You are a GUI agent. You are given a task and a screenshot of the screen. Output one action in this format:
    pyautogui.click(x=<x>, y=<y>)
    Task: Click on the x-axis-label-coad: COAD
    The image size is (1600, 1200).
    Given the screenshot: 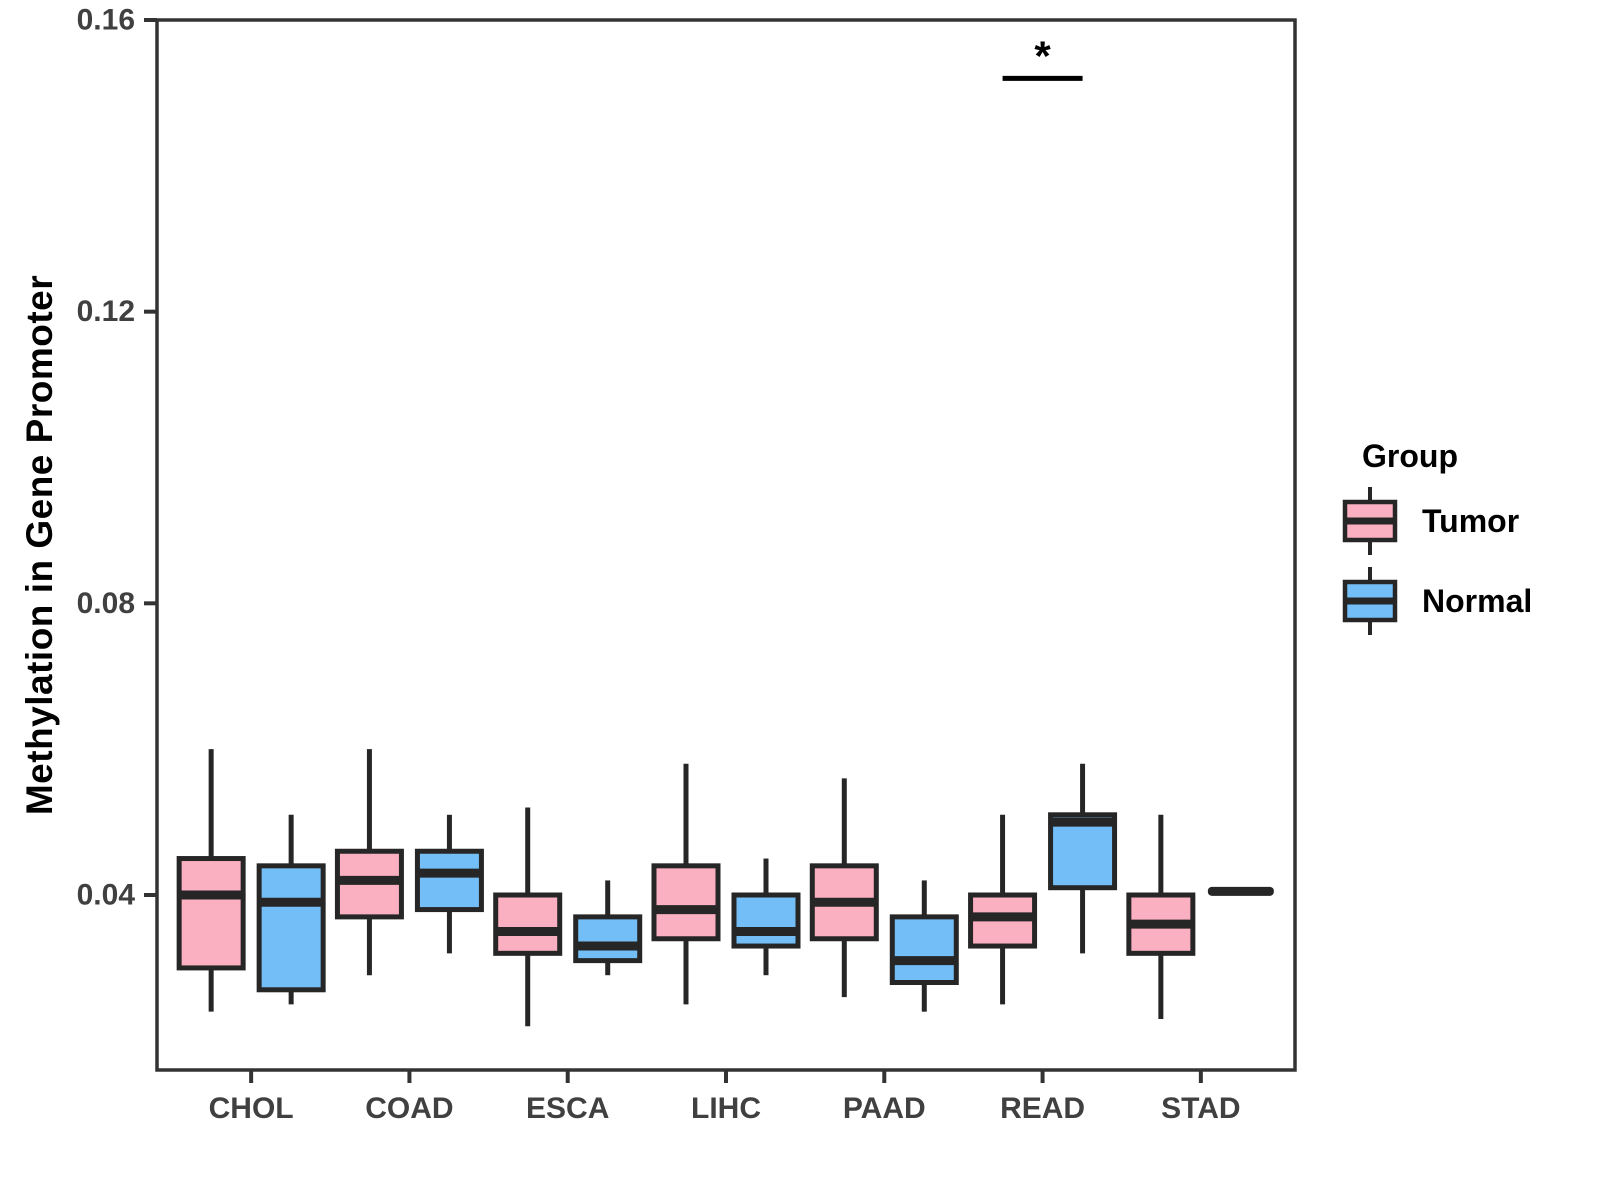 What is the action you would take?
    pyautogui.click(x=409, y=1108)
    